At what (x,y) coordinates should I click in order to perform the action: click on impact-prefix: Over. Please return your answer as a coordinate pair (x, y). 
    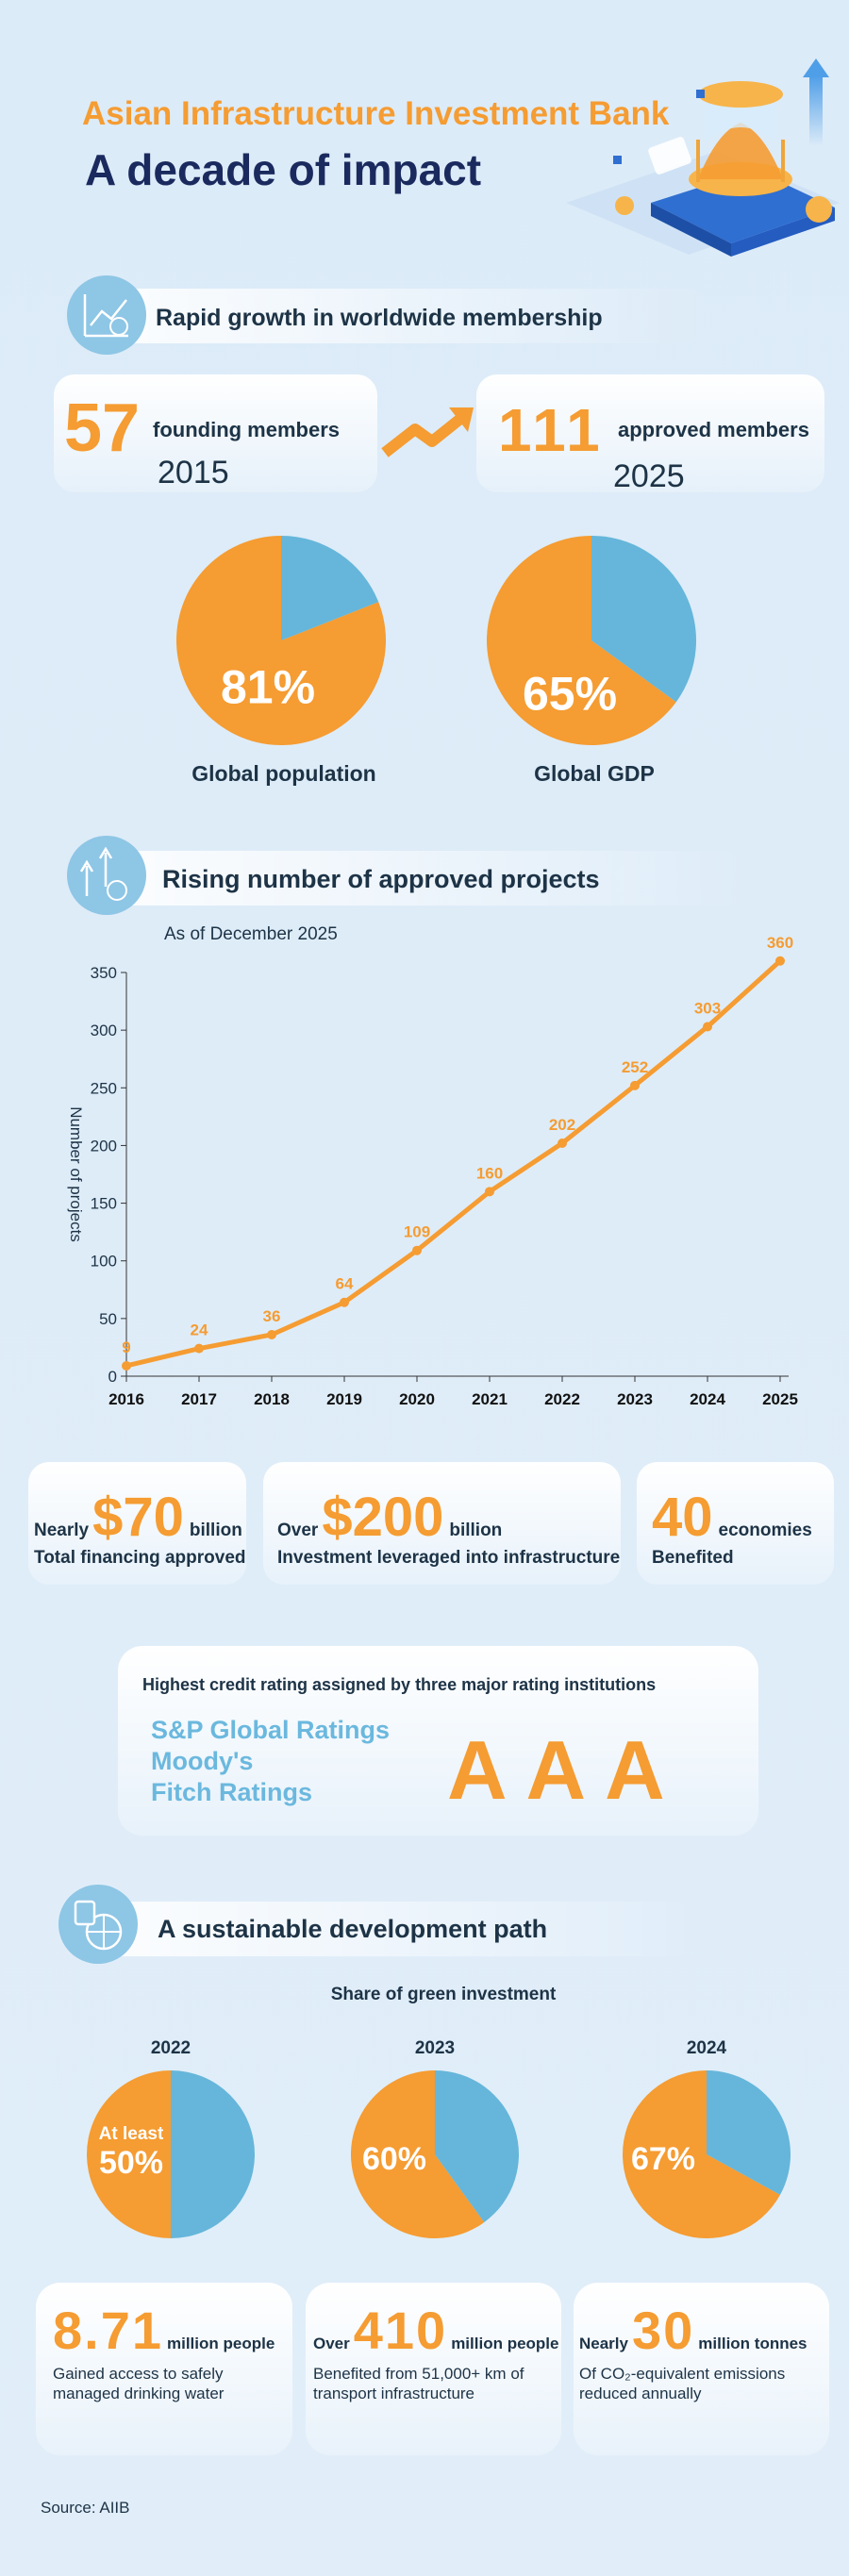
    Looking at the image, I should click on (331, 2343).